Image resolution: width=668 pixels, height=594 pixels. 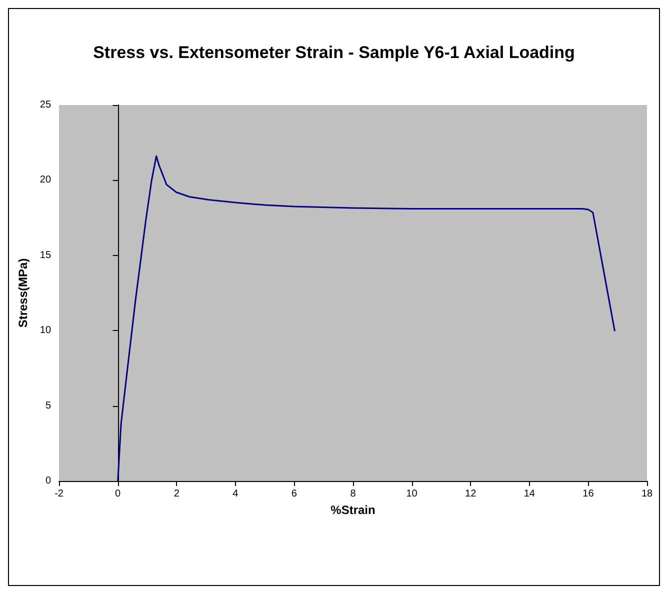 I want to click on x-tick-label: 8, so click(x=353, y=494).